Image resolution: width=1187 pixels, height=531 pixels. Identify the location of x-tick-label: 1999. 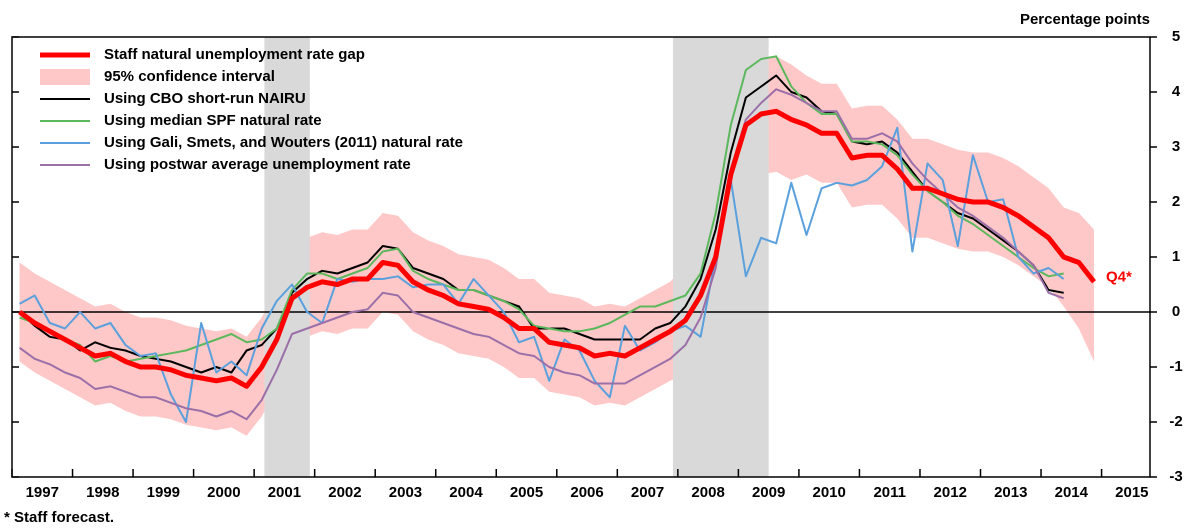
(163, 492).